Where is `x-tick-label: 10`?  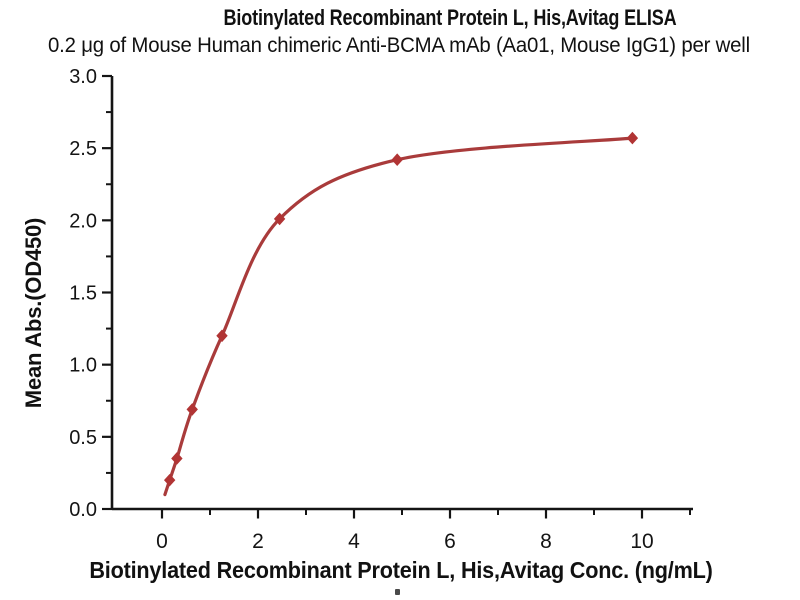
x-tick-label: 10 is located at coordinates (641, 541).